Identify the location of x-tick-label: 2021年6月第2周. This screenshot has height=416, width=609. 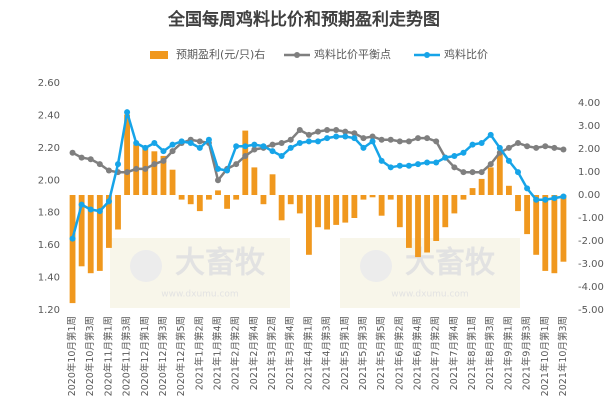
(399, 353).